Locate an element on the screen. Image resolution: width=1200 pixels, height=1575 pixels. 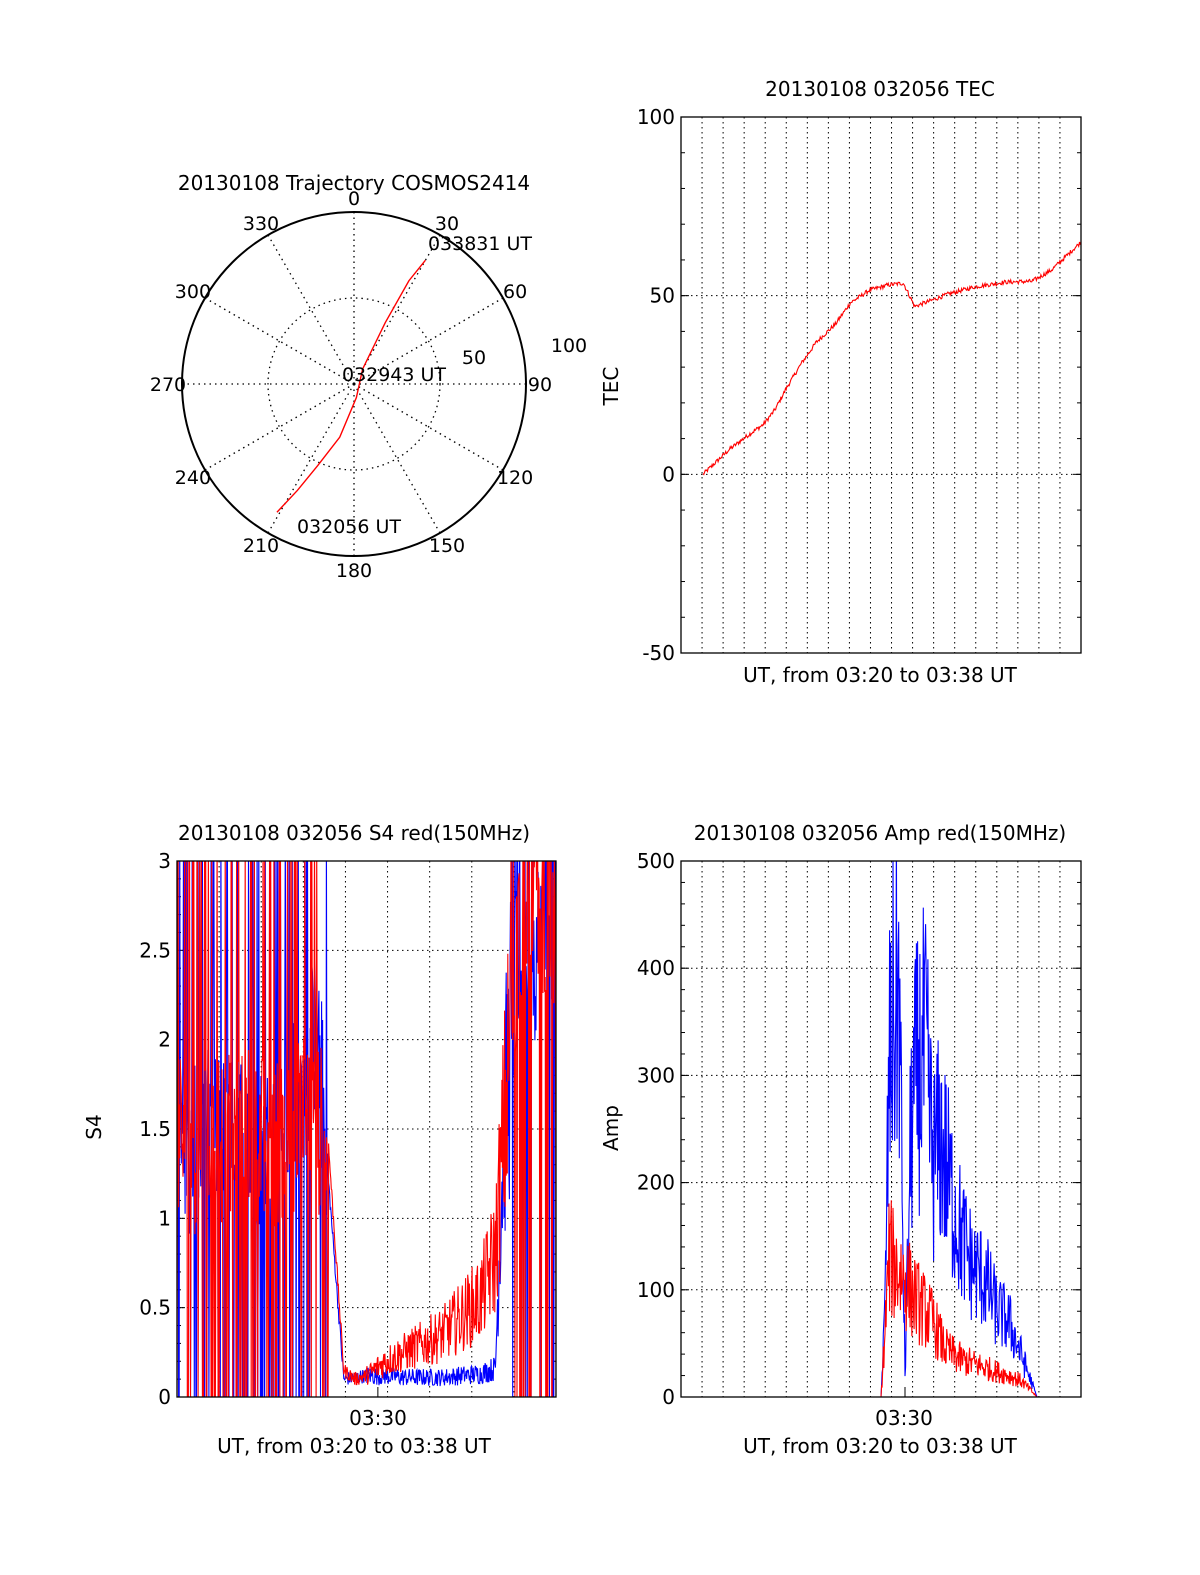
ytick-label--50: -50 is located at coordinates (658, 653).